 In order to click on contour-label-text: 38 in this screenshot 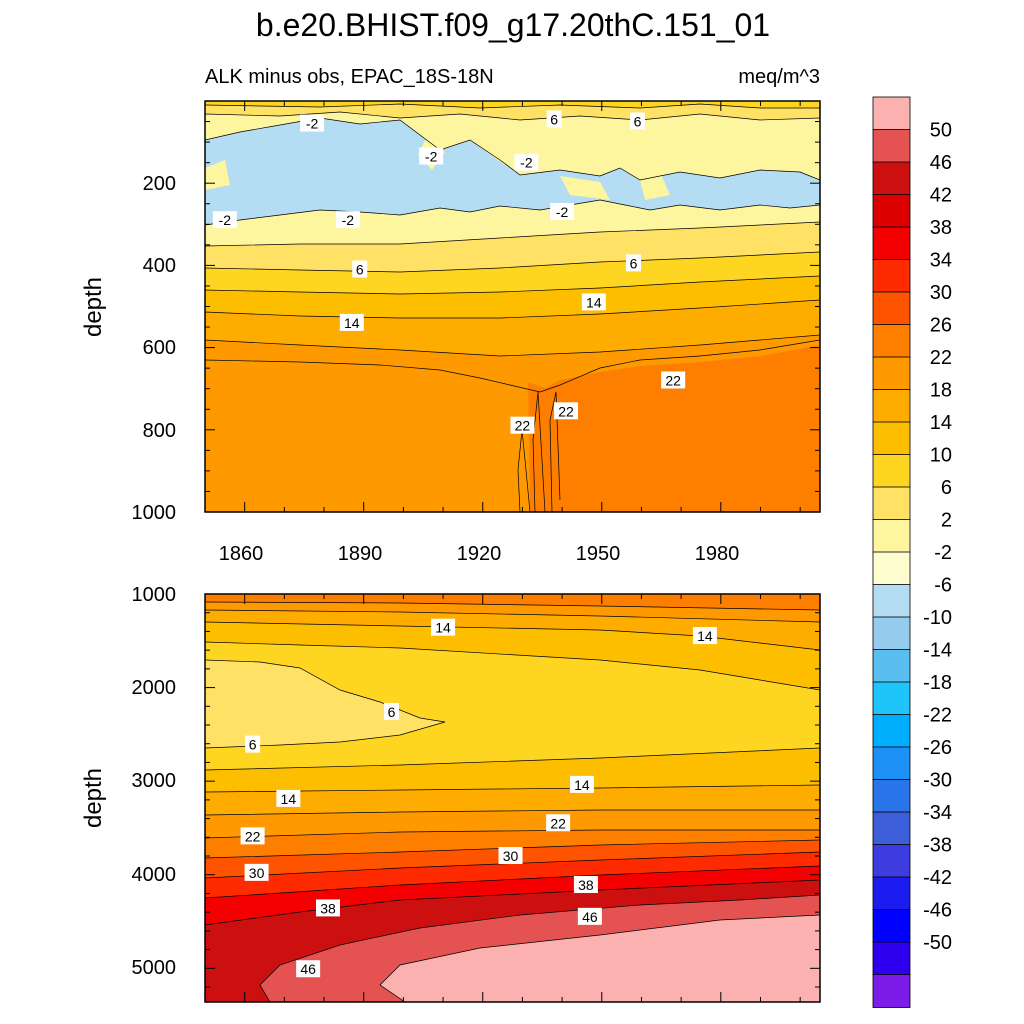, I will do `click(586, 885)`.